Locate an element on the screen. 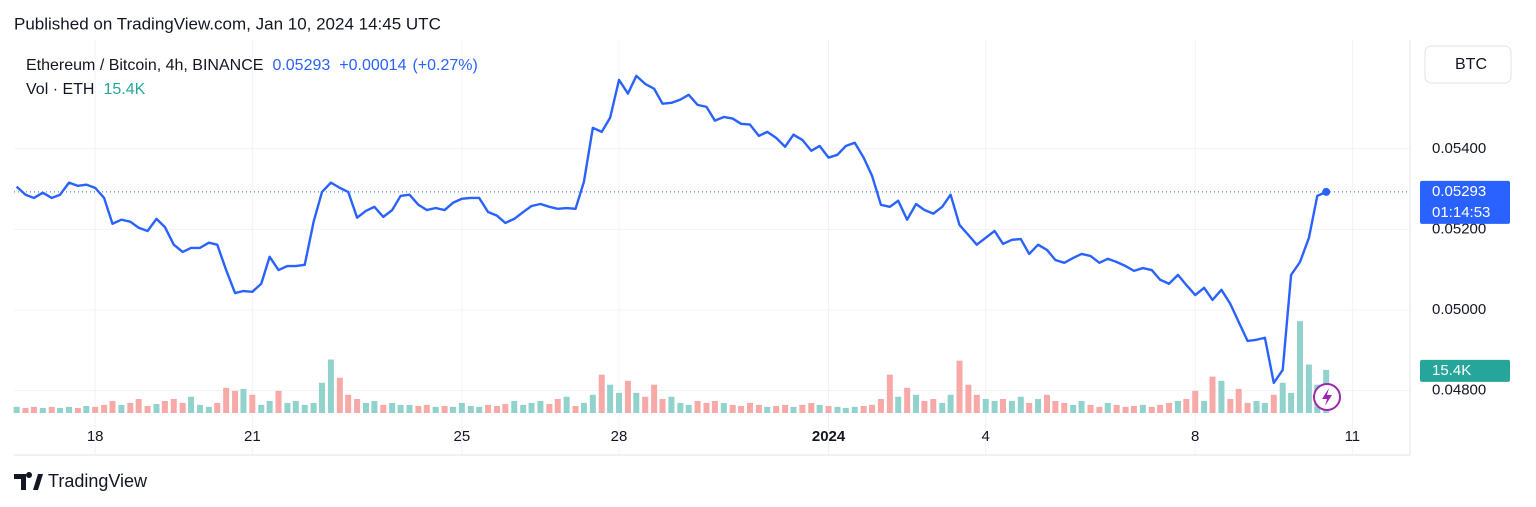 This screenshot has height=507, width=1536. currency-button is located at coordinates (1468, 64).